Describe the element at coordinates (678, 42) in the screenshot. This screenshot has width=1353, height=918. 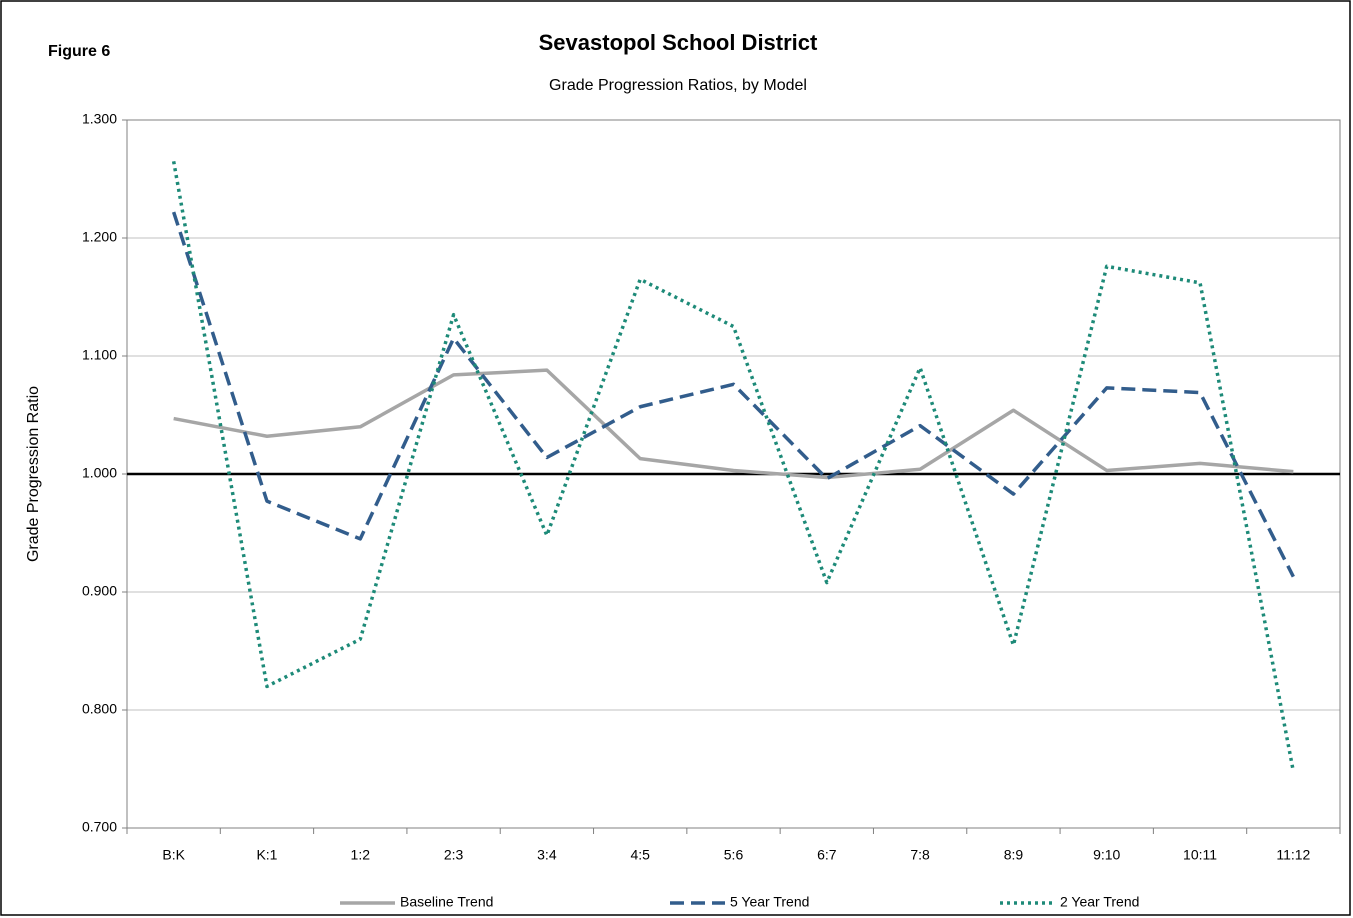
I see `chart-title: Sevastopol School District` at that location.